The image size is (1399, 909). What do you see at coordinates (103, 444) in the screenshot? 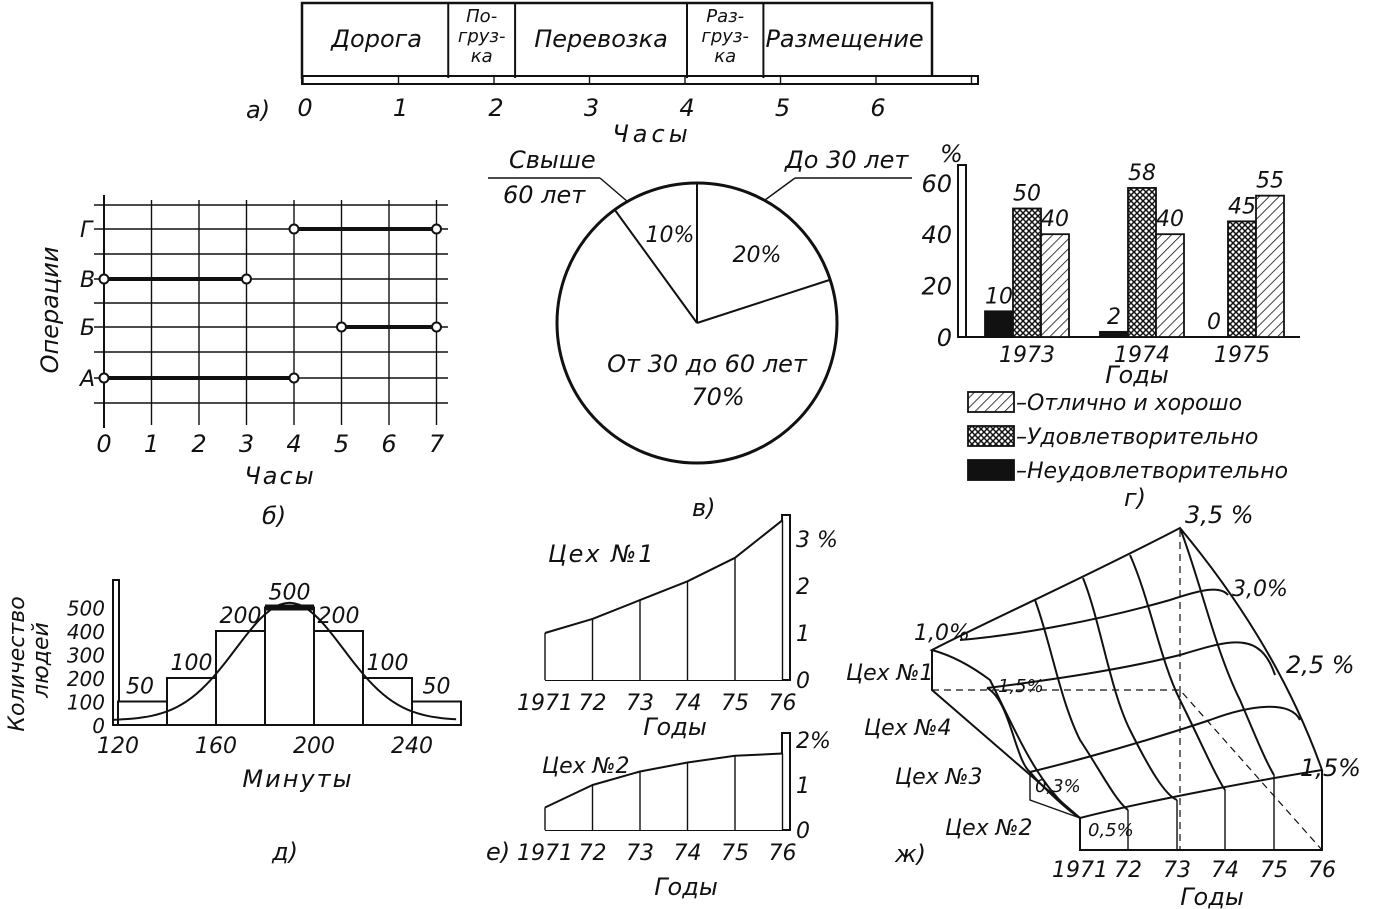
I see `x-tick-label: 0` at bounding box center [103, 444].